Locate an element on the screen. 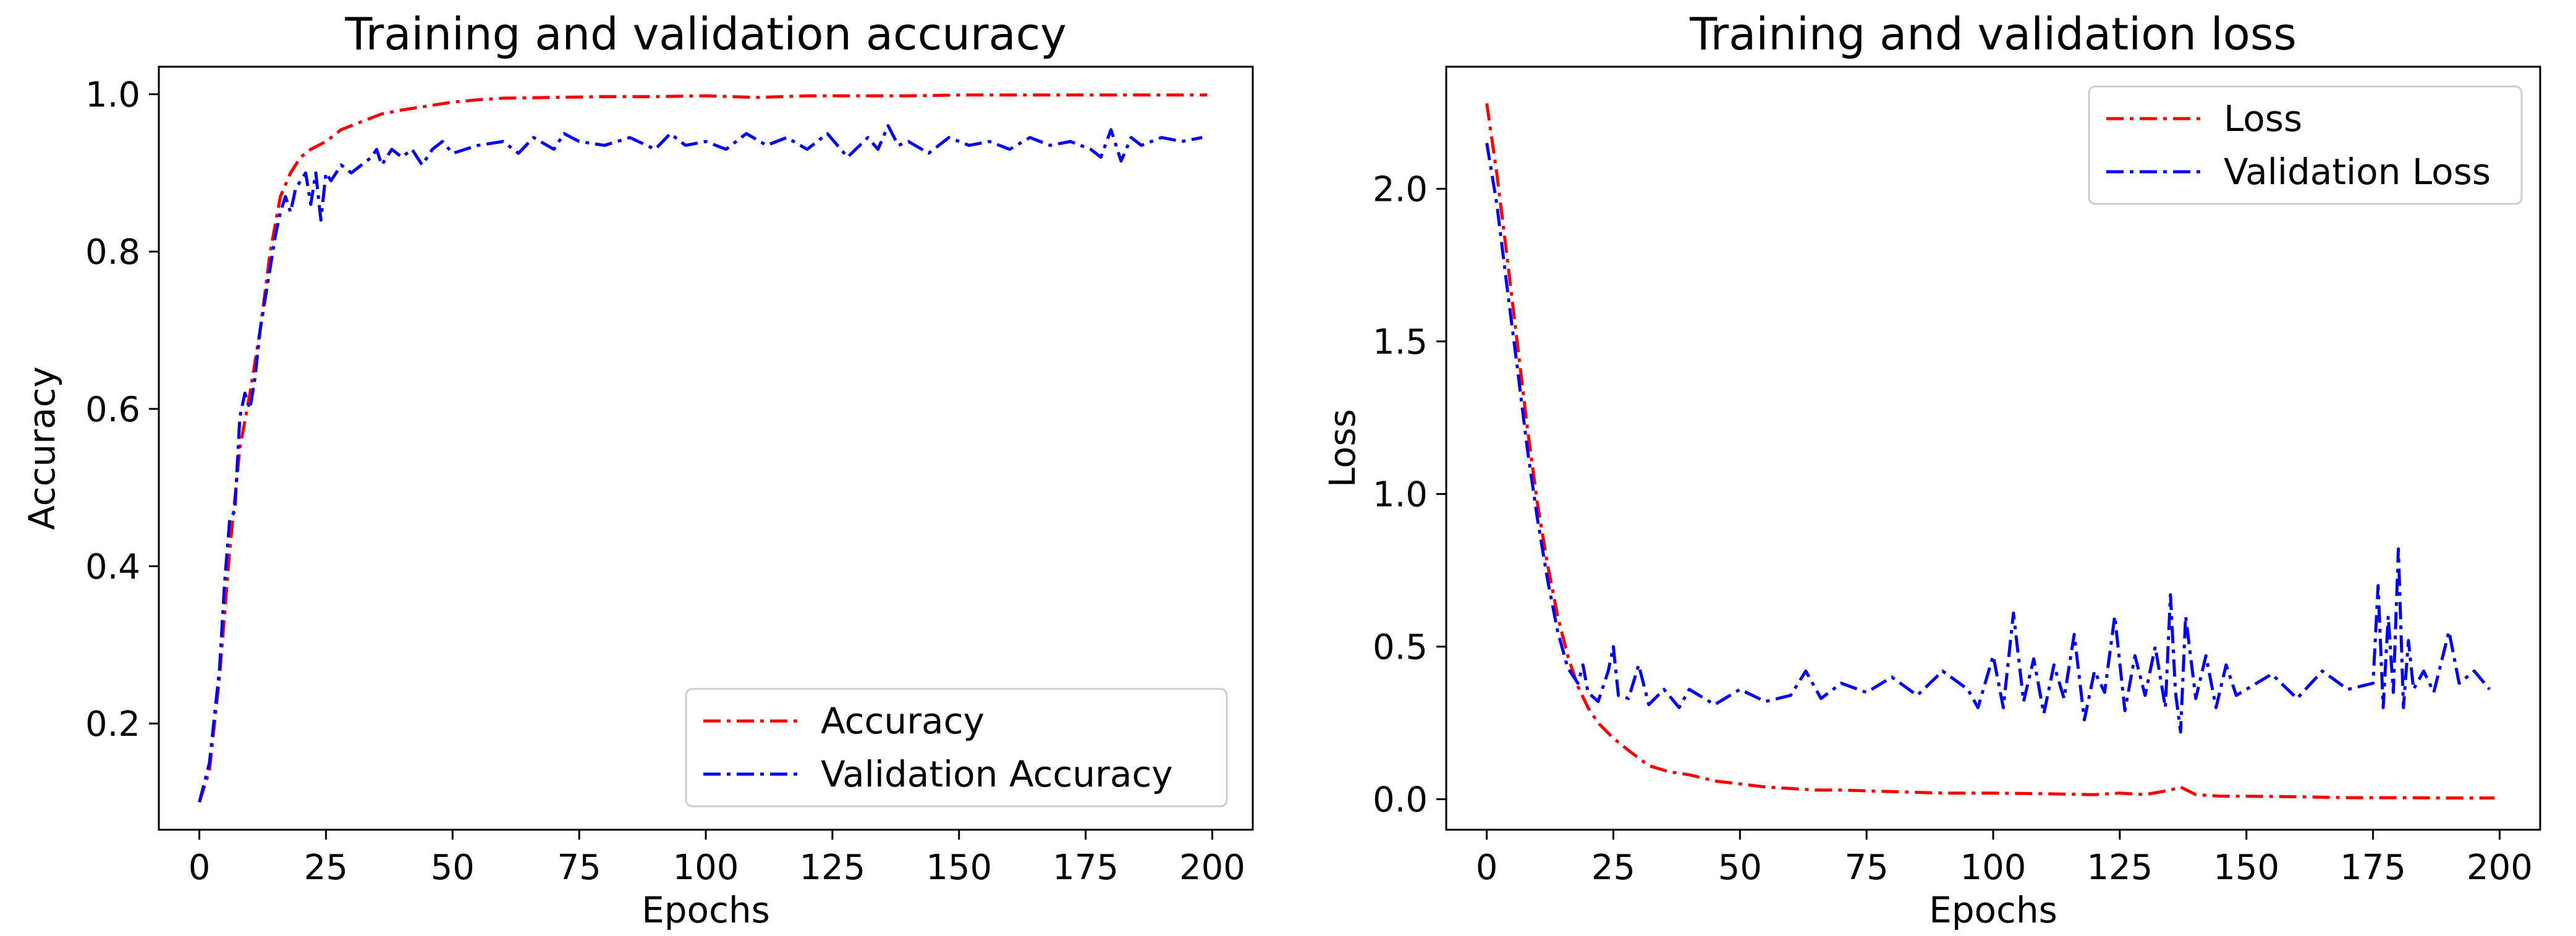  y-tick-label: 1.5 is located at coordinates (1400, 343).